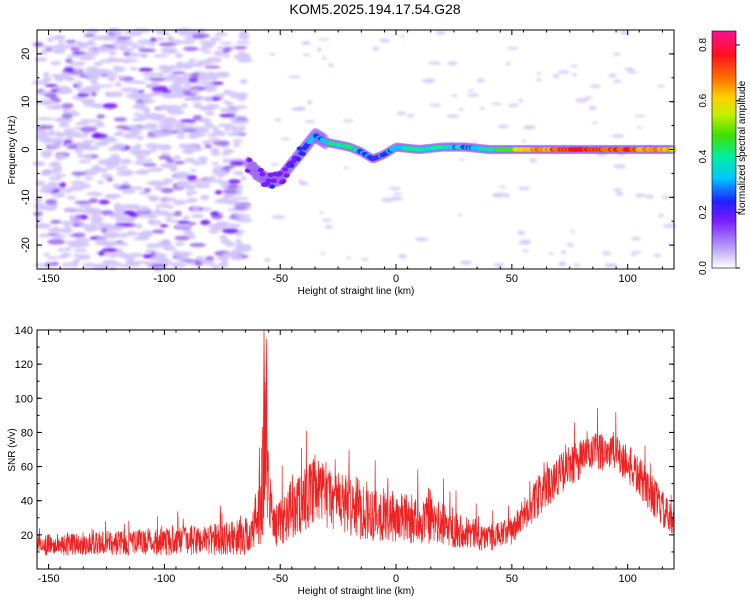 This screenshot has width=750, height=600. I want to click on x-tick-label: 50, so click(512, 279).